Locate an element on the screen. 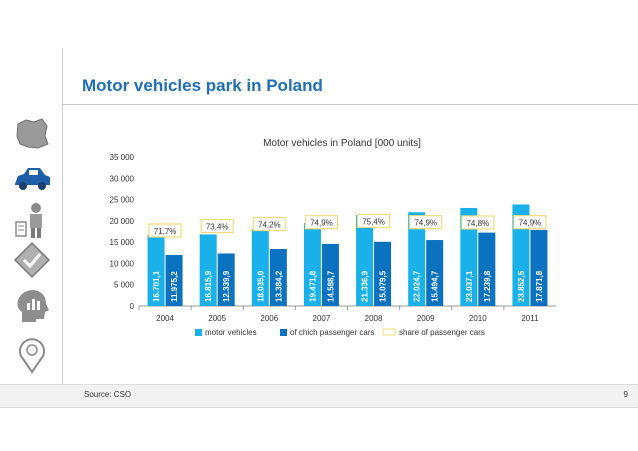 This screenshot has width=638, height=451. legend-label-share: share of passenger cars is located at coordinates (442, 332).